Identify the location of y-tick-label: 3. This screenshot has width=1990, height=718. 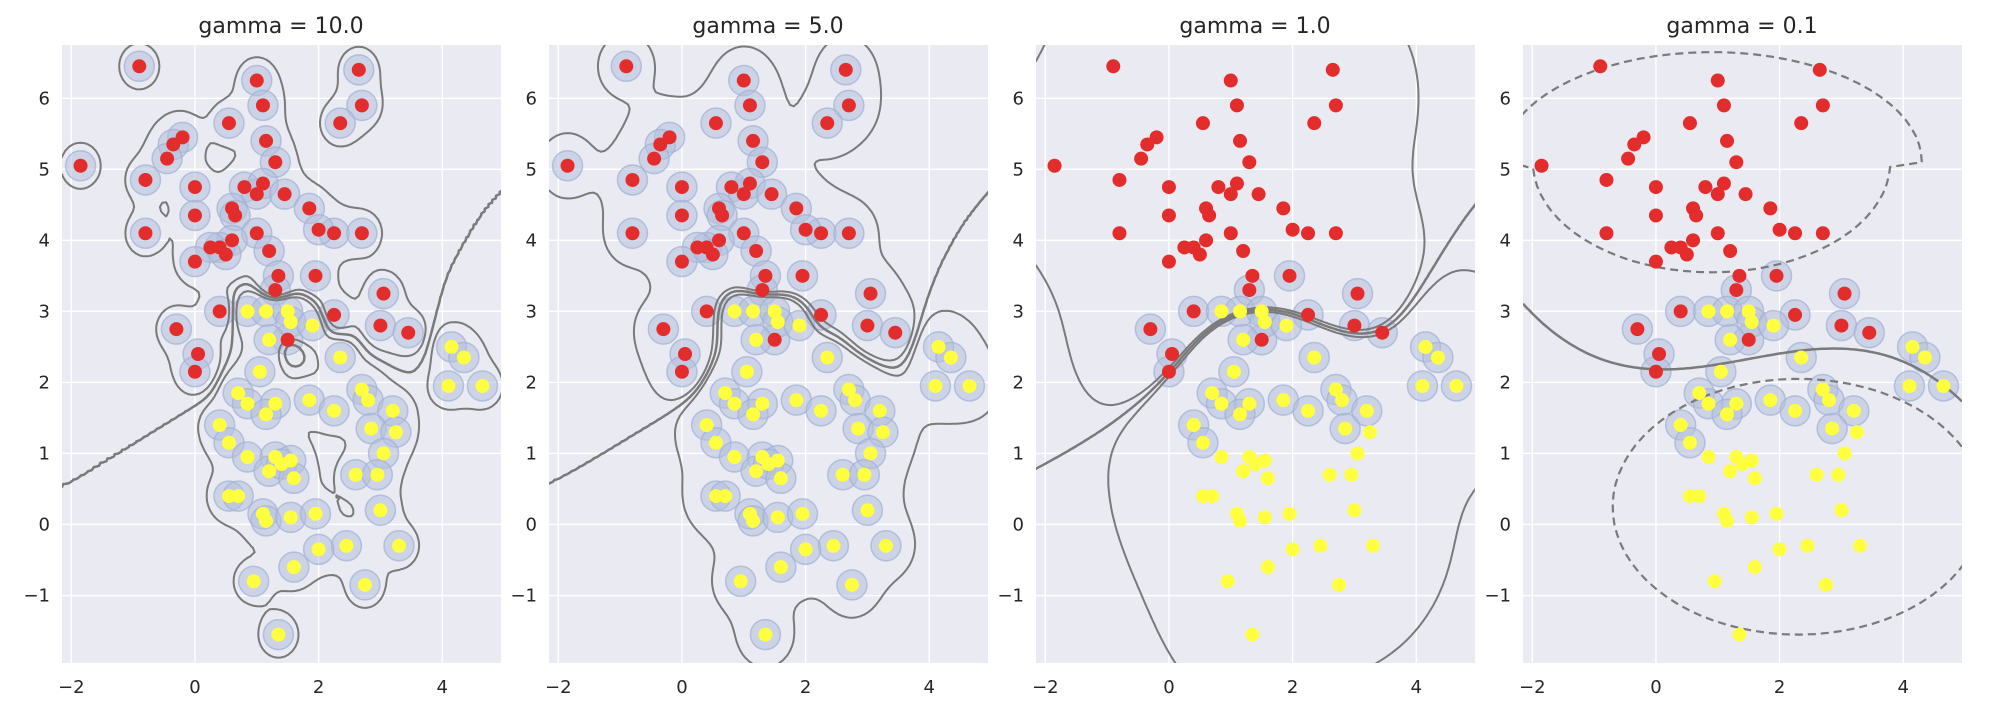
(1505, 311).